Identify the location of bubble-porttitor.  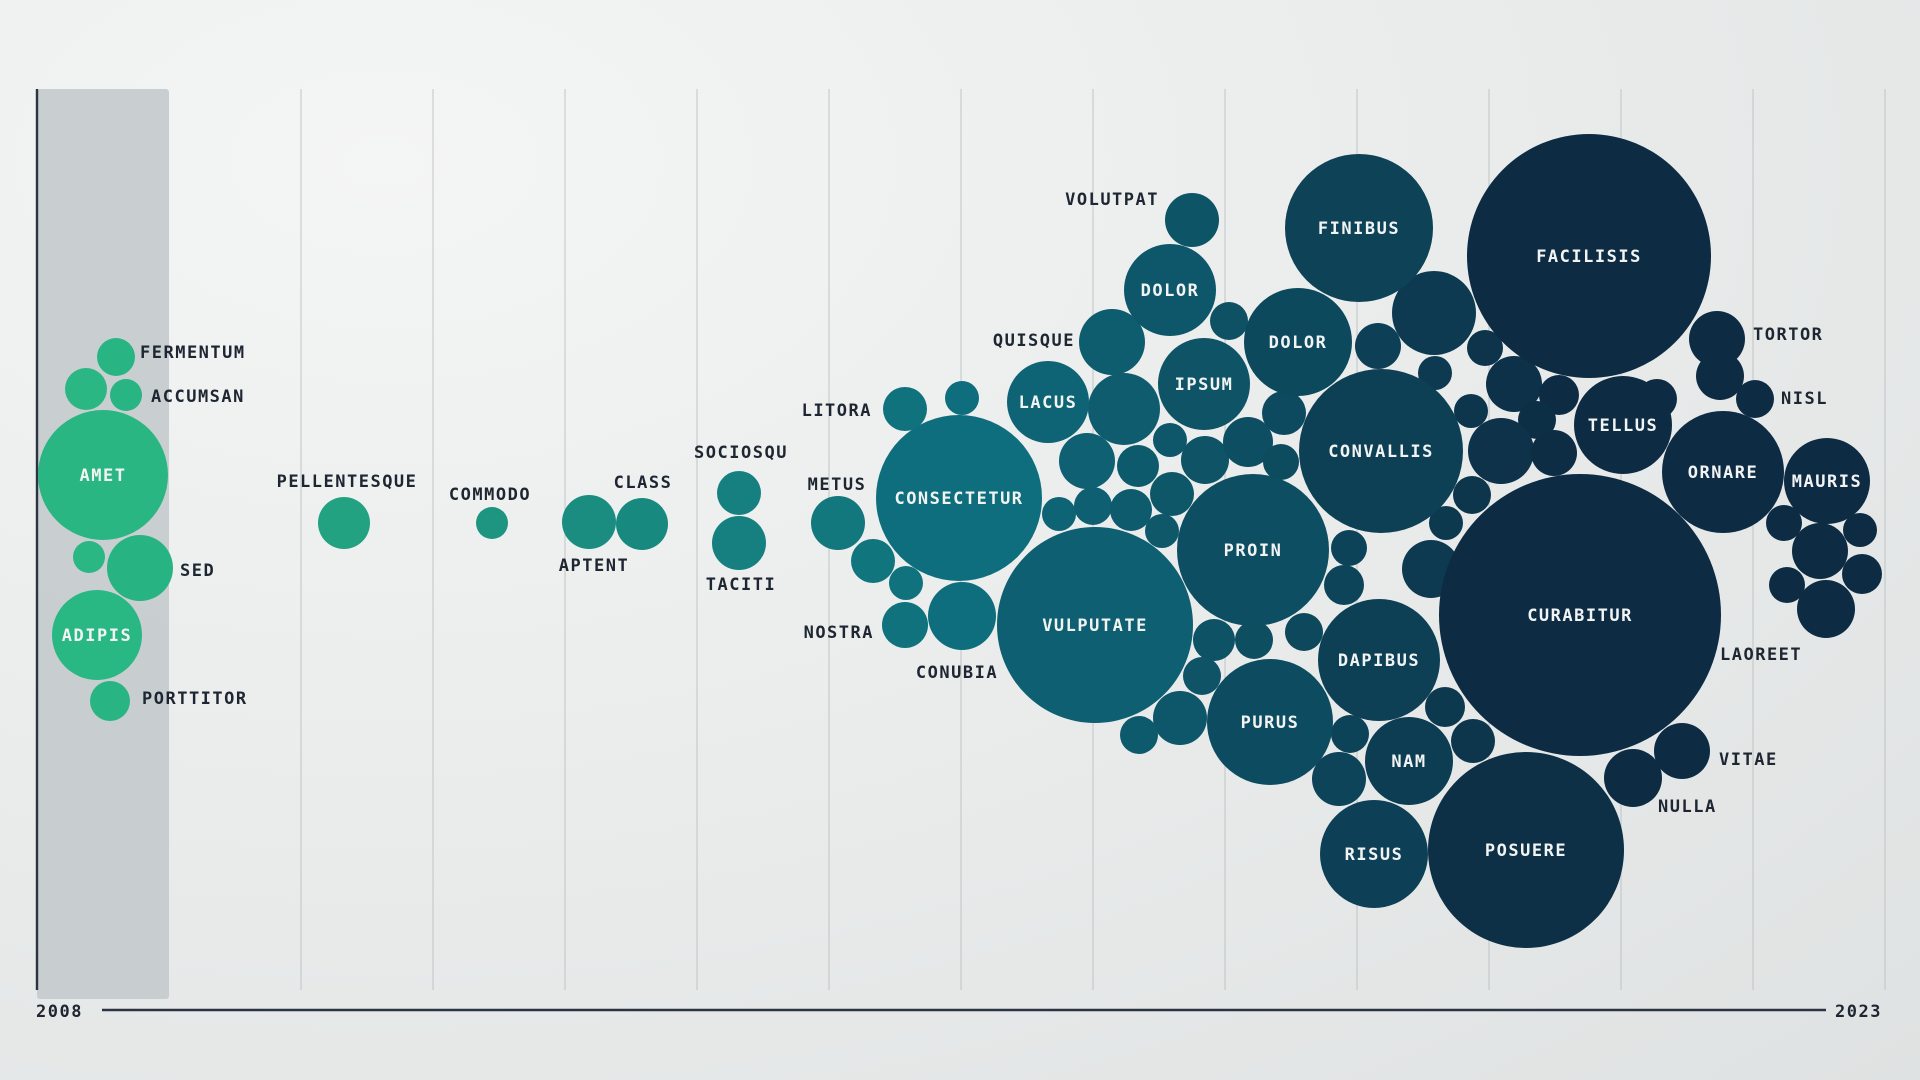
(110, 701).